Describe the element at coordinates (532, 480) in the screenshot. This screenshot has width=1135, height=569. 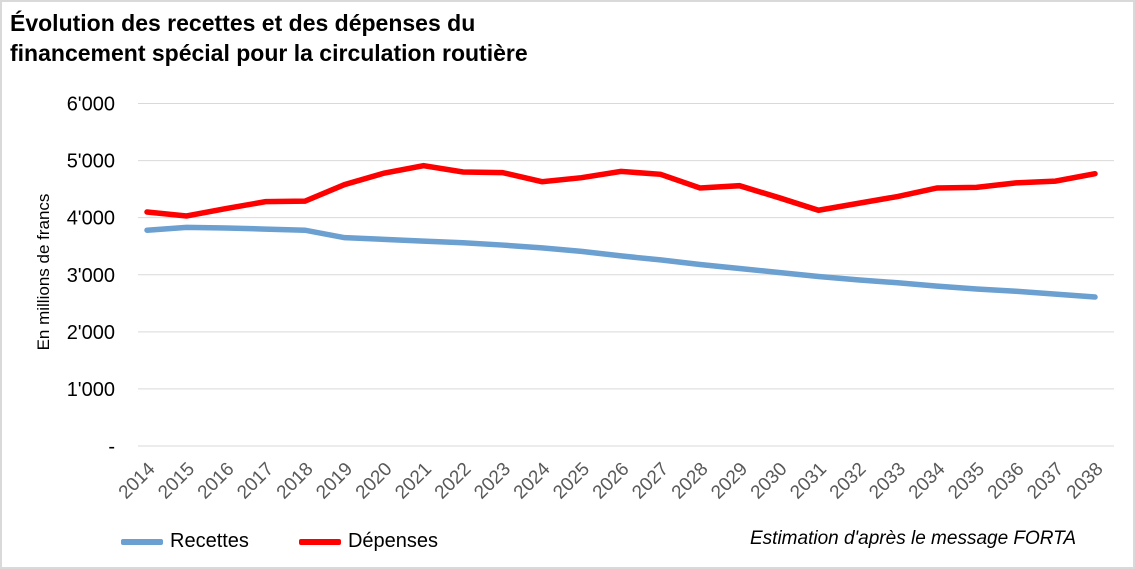
I see `x-tick-label: 2024` at that location.